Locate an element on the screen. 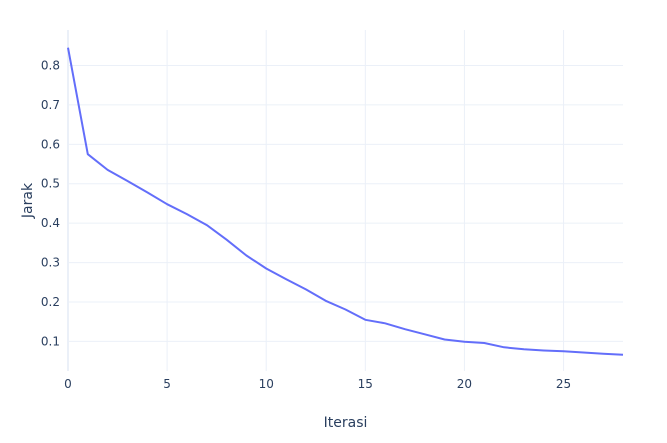  x-tick-label: 10 is located at coordinates (266, 384).